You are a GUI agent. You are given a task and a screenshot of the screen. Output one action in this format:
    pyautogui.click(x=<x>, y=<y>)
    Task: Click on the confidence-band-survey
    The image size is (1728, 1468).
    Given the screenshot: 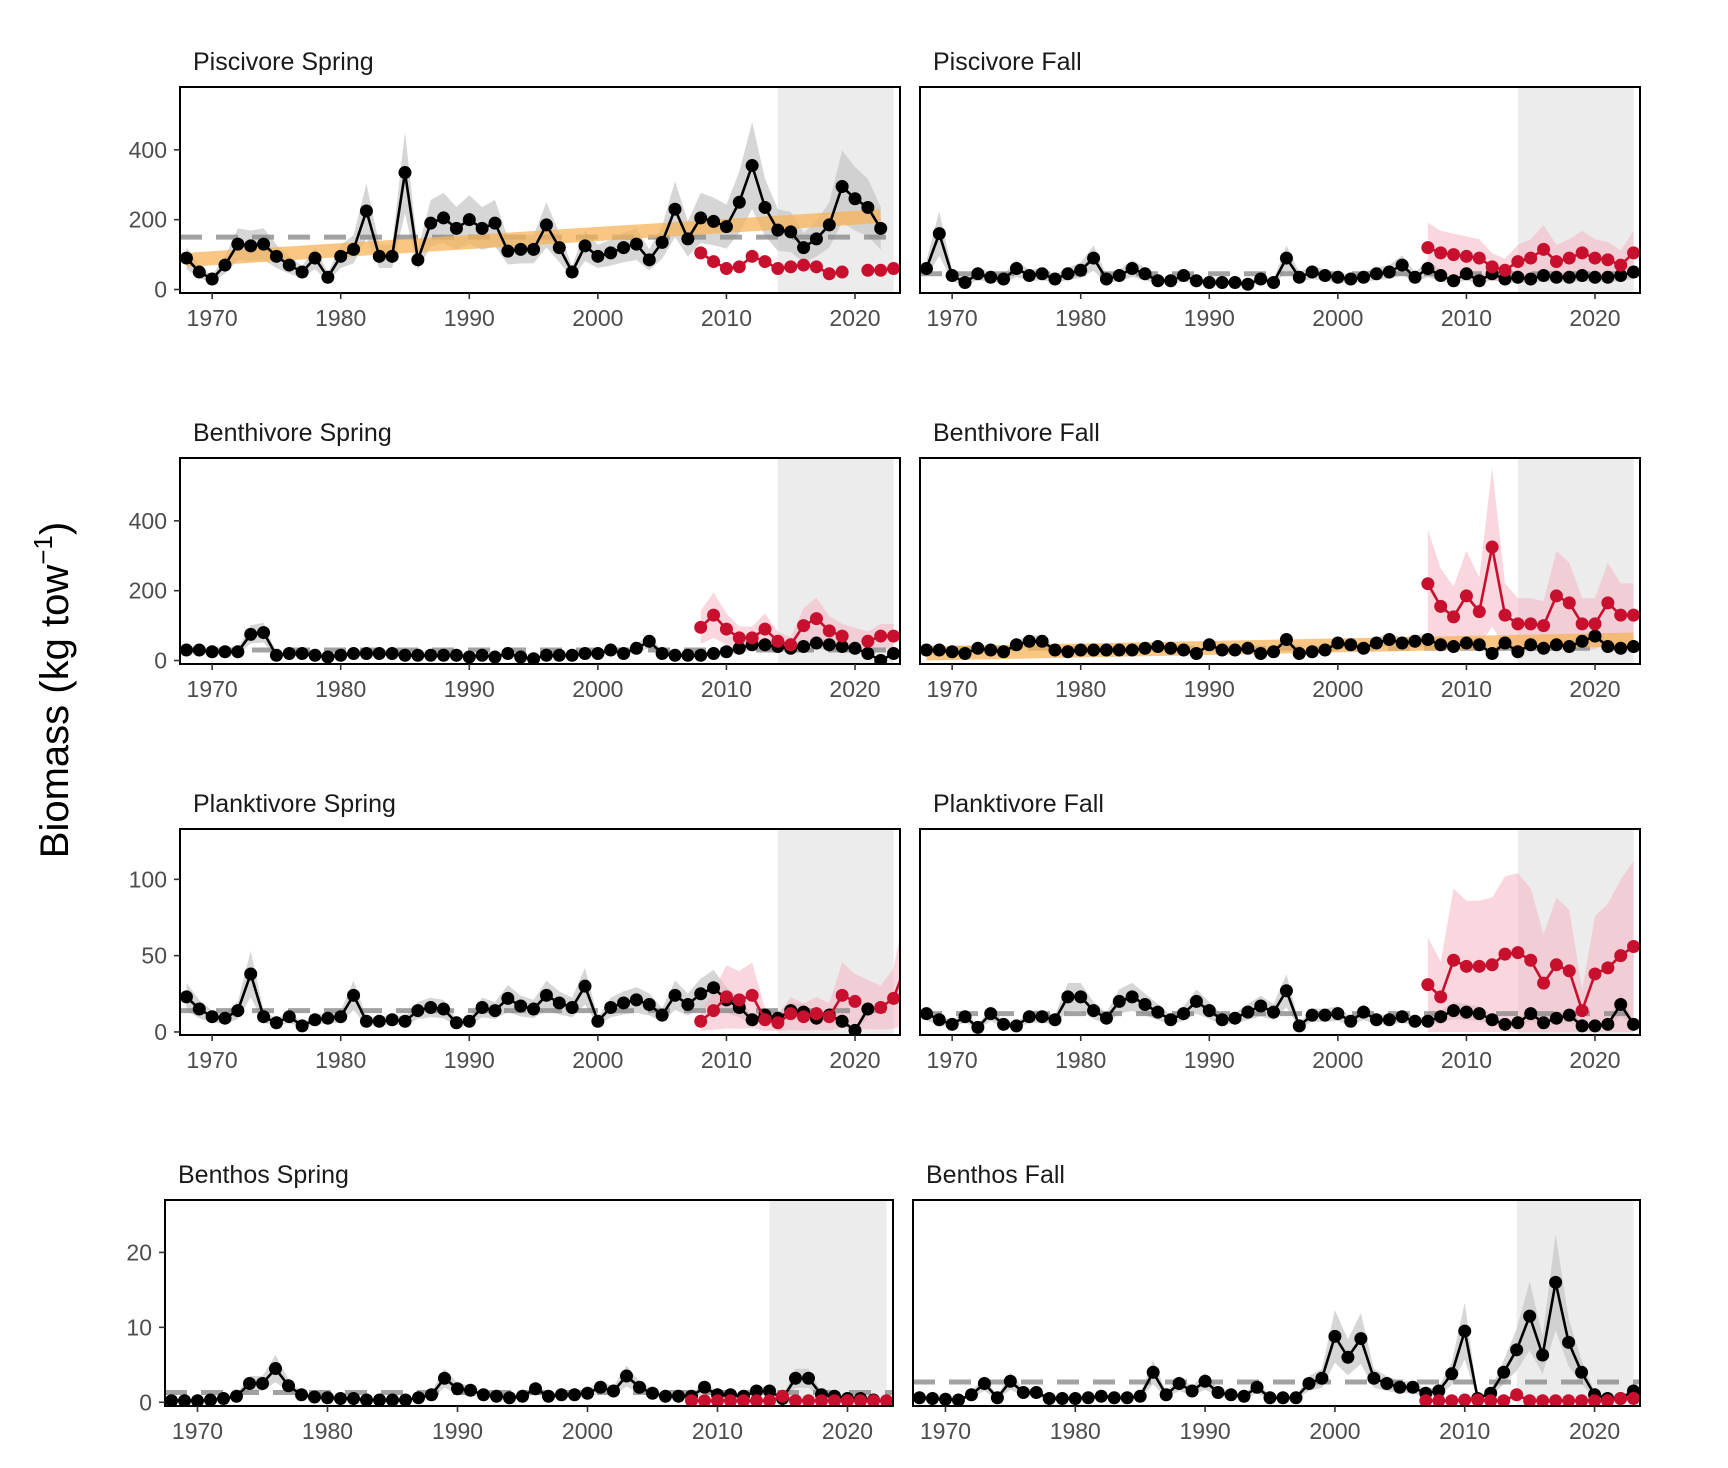 What is the action you would take?
    pyautogui.click(x=522, y=1378)
    